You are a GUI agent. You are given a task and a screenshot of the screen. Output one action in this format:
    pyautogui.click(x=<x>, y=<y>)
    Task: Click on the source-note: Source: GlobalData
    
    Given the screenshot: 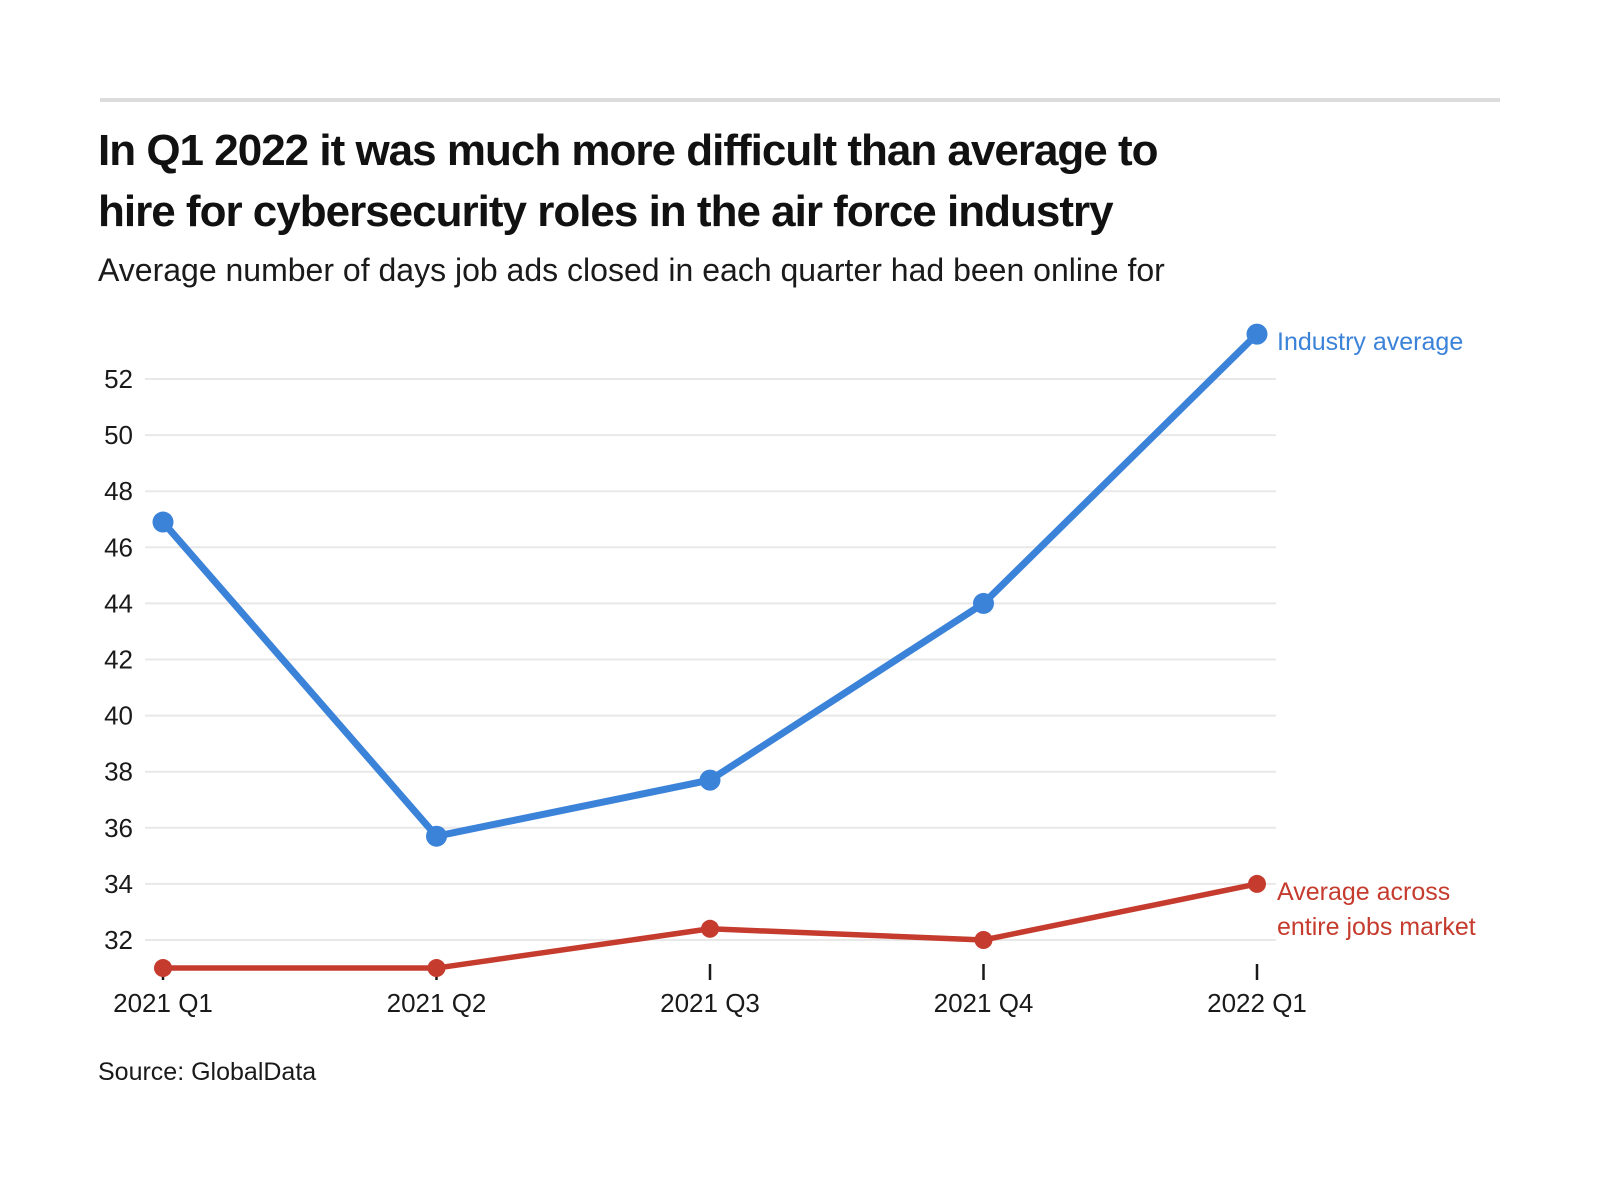 What is the action you would take?
    pyautogui.click(x=207, y=1072)
    